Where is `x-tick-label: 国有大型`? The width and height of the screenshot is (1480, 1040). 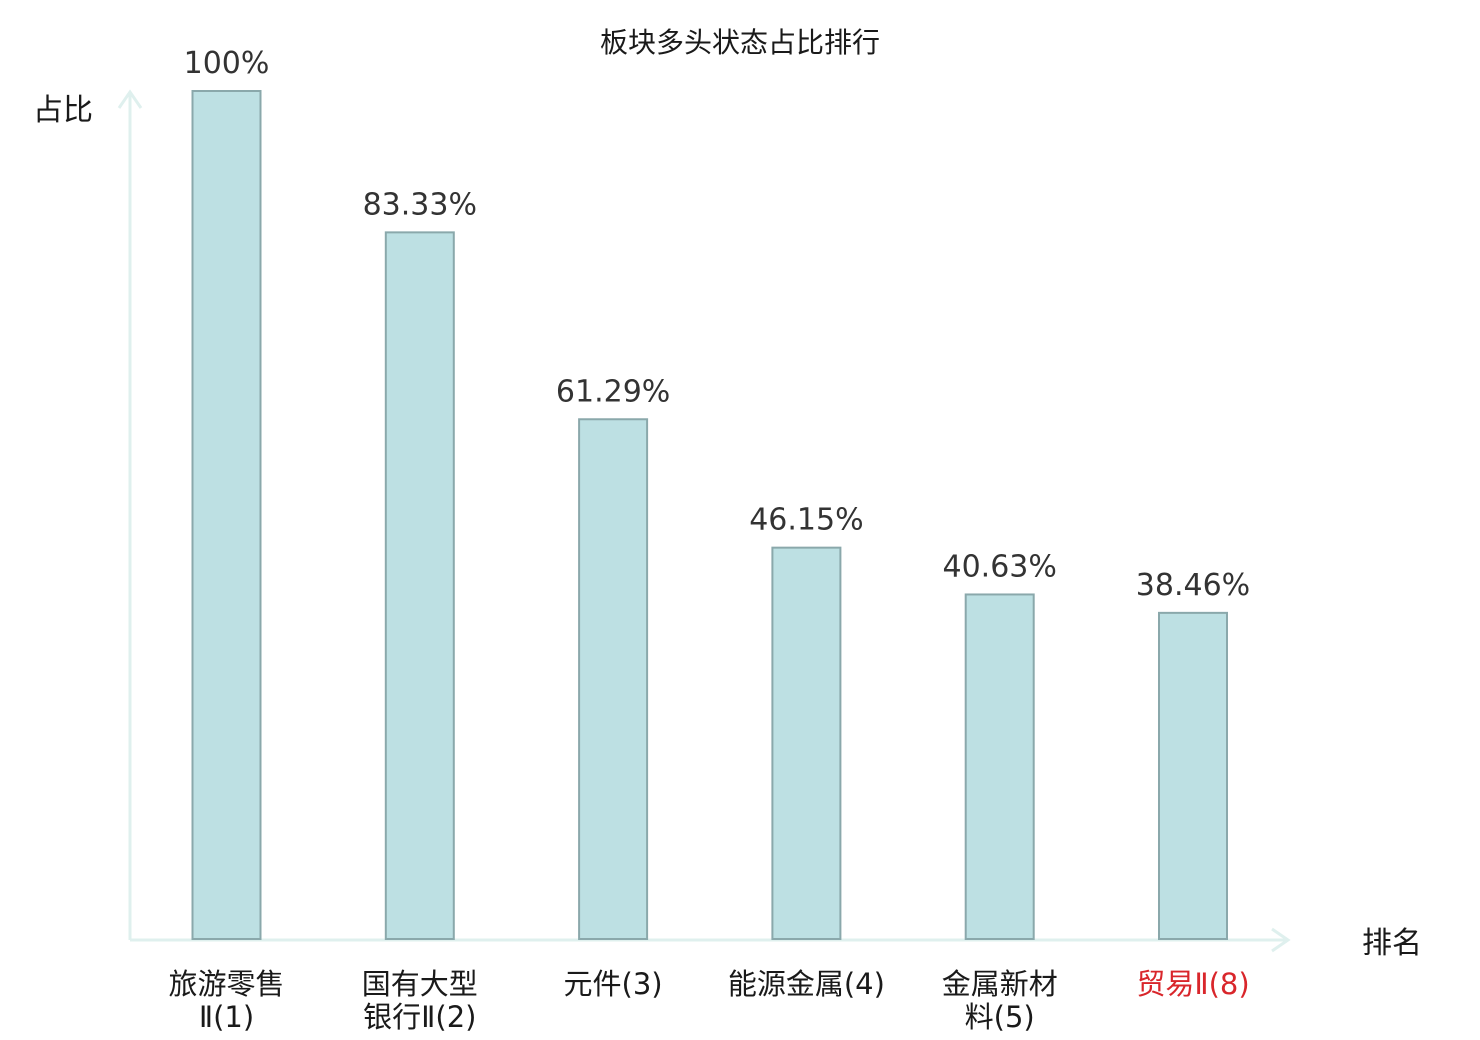 x-tick-label: 国有大型 is located at coordinates (420, 984).